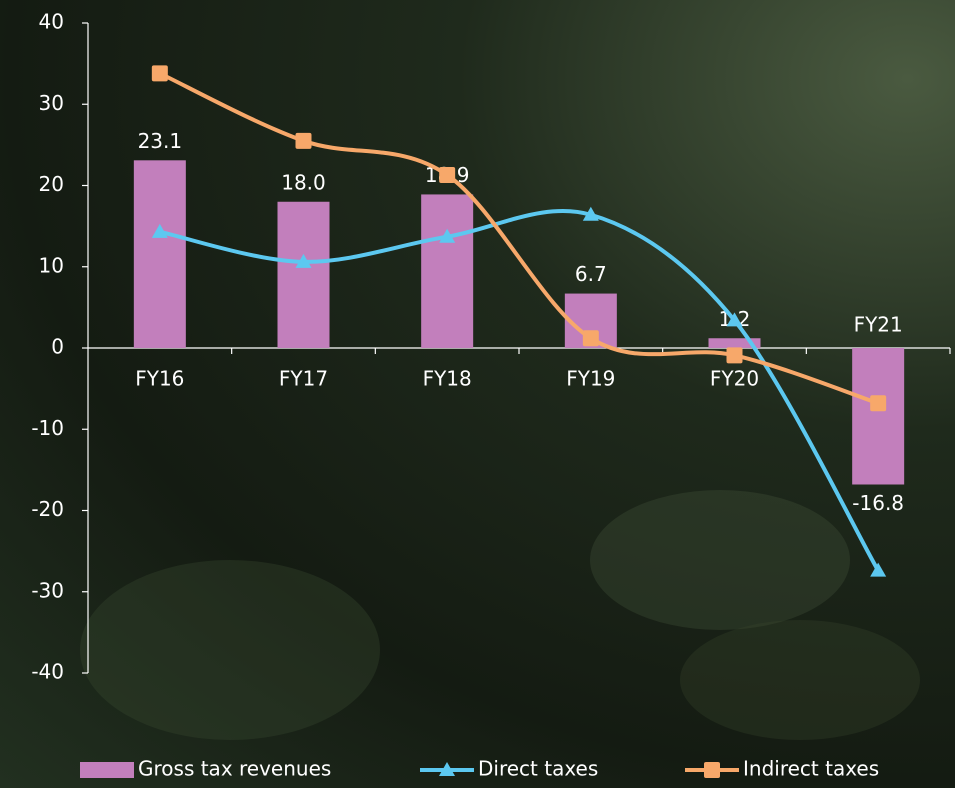 The width and height of the screenshot is (955, 788). What do you see at coordinates (51, 103) in the screenshot?
I see `y-tick-label: 30` at bounding box center [51, 103].